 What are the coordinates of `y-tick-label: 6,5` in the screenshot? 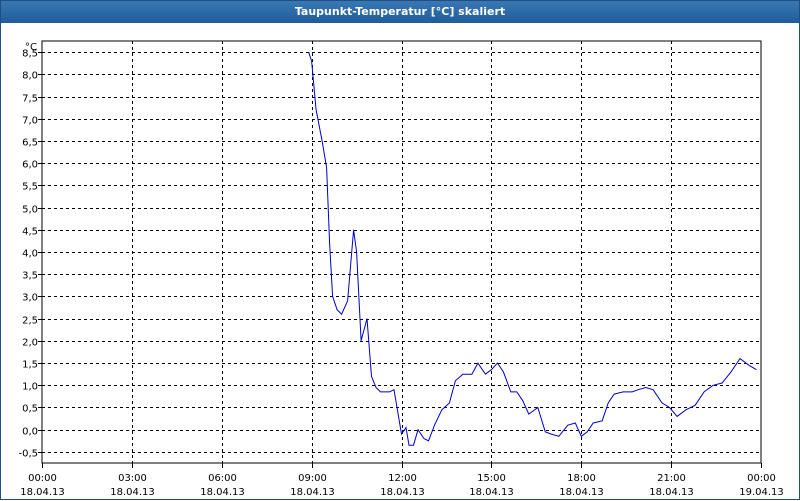 It's located at (30, 143).